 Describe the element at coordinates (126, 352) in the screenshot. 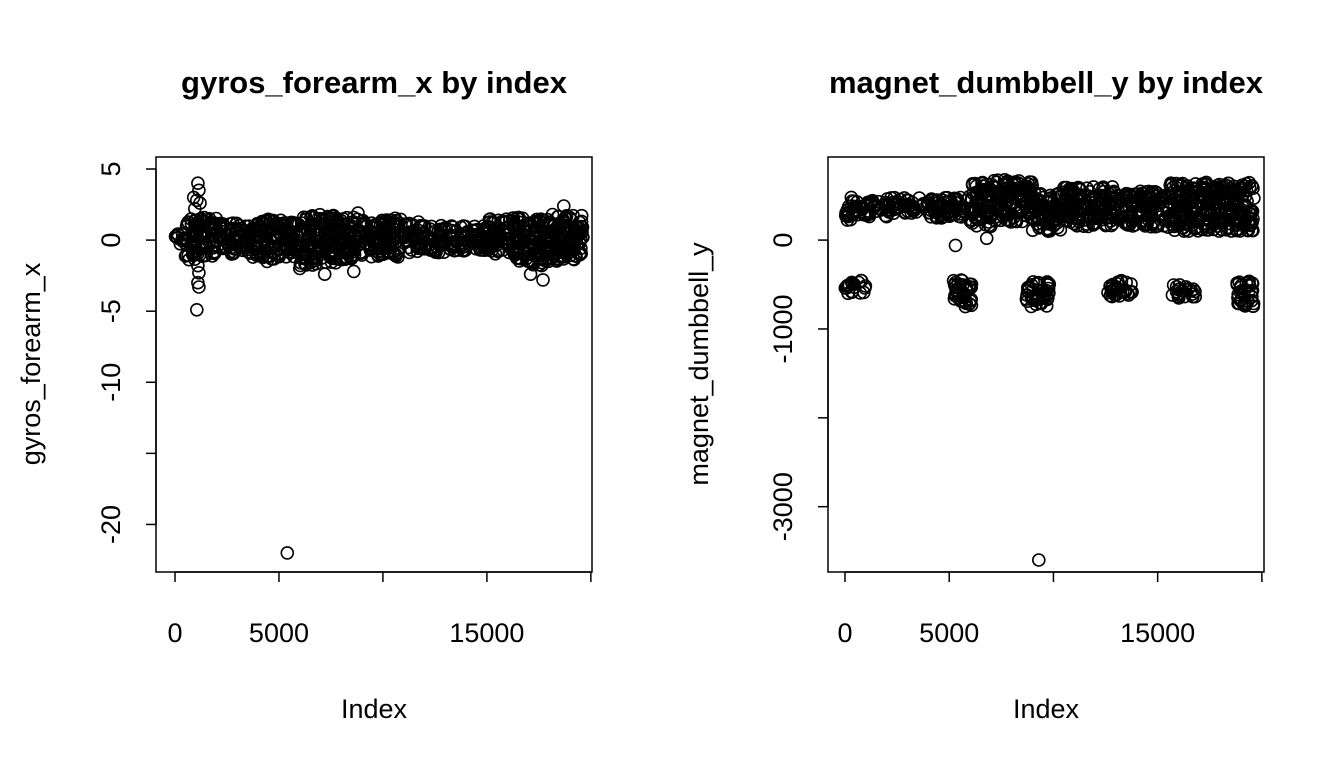

I see `y-axis-ticks: 5 0 -5 -10 -20` at that location.